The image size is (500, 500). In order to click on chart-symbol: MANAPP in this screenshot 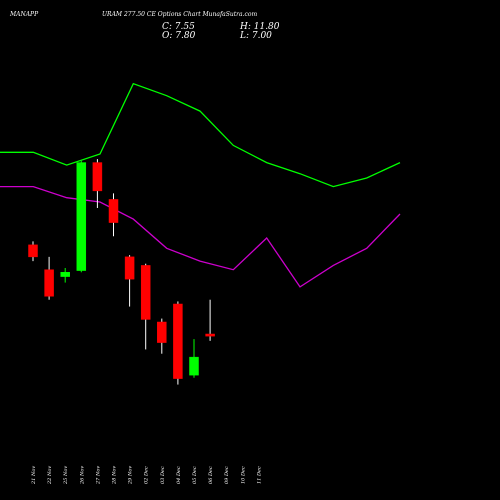, I will do `click(24, 14)`.